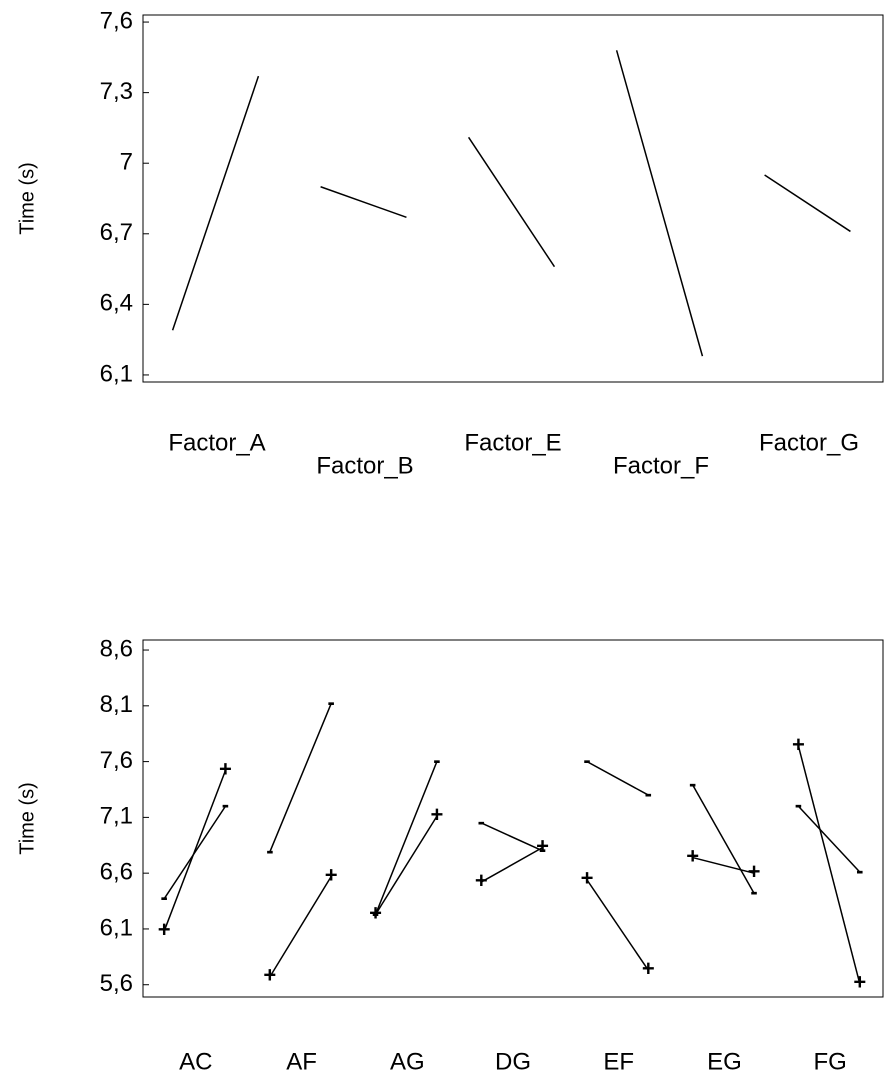  Describe the element at coordinates (116, 303) in the screenshot. I see `y-tick-label: 6,4` at that location.